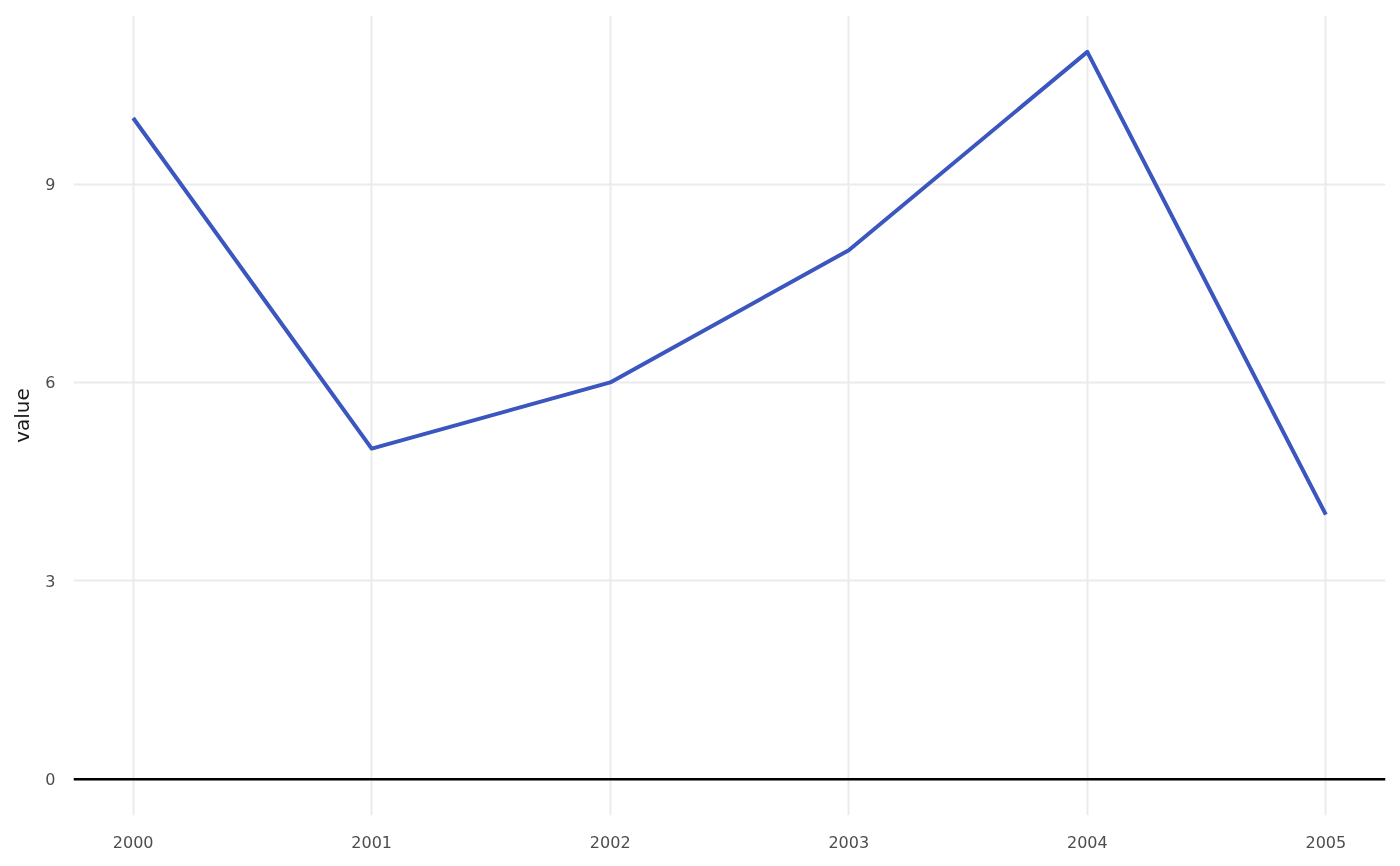  Describe the element at coordinates (1087, 842) in the screenshot. I see `x-tick-label: 2004` at that location.